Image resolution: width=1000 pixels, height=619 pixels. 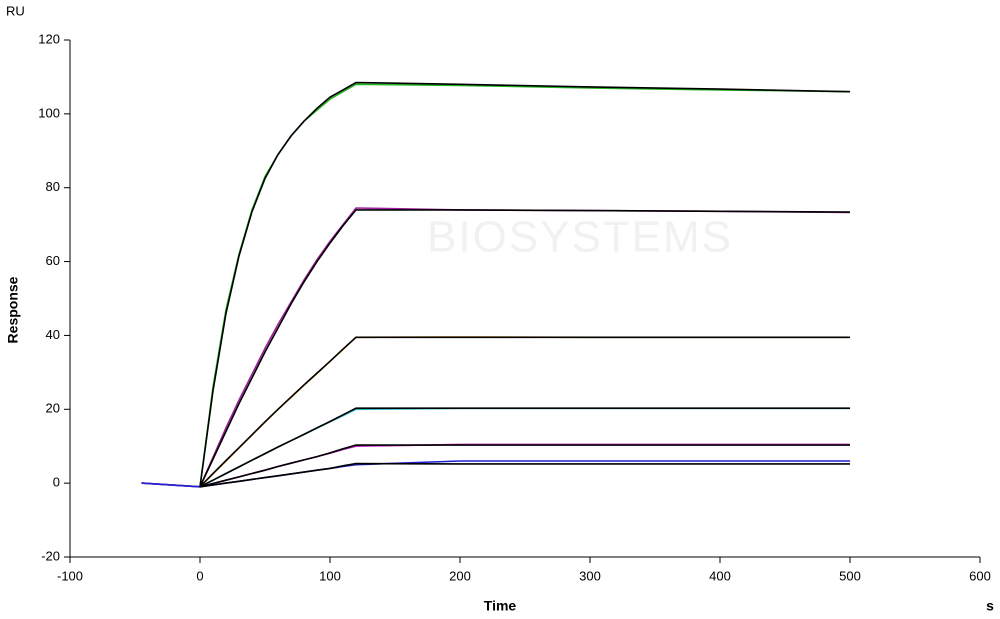 I want to click on y-axis-label: Response, so click(x=13, y=309).